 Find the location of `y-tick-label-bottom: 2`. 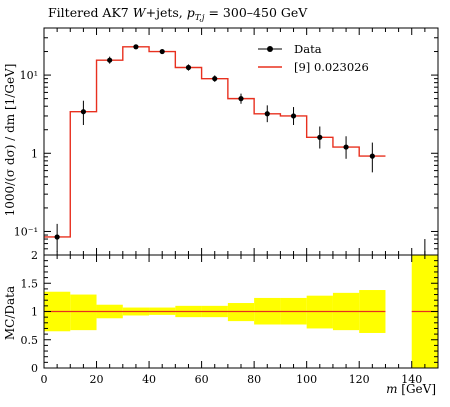

y-tick-label-bottom: 2 is located at coordinates (34, 255).